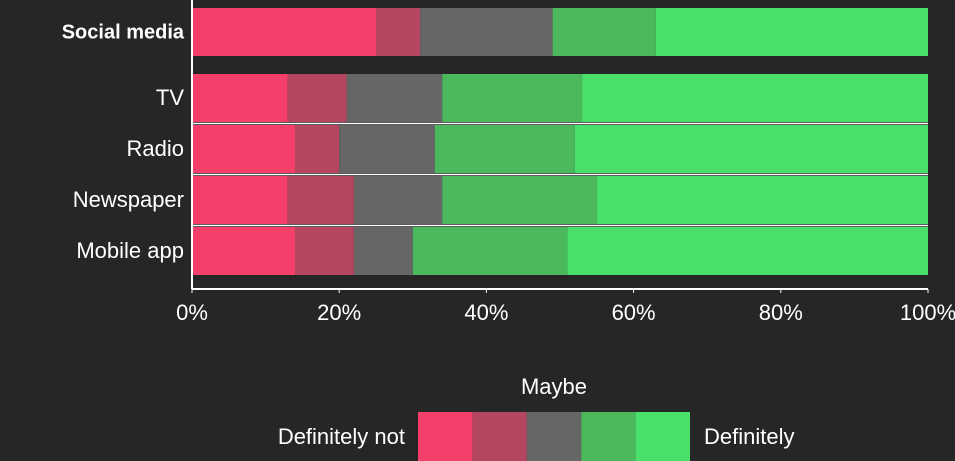  What do you see at coordinates (128, 199) in the screenshot?
I see `category-label: Newspaper` at bounding box center [128, 199].